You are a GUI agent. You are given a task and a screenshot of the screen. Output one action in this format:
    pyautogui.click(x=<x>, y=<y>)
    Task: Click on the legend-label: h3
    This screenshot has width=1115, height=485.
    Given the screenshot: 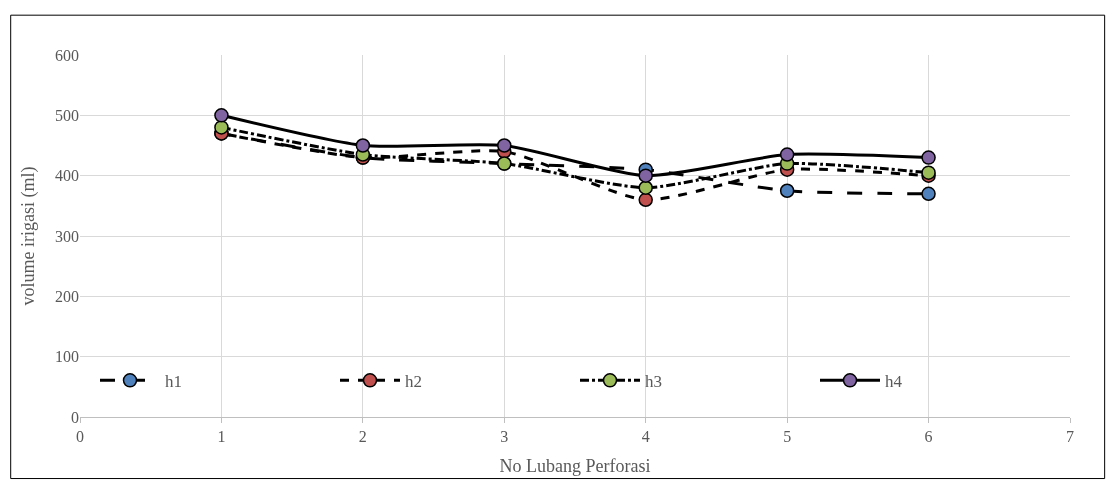 What is the action you would take?
    pyautogui.click(x=653, y=381)
    